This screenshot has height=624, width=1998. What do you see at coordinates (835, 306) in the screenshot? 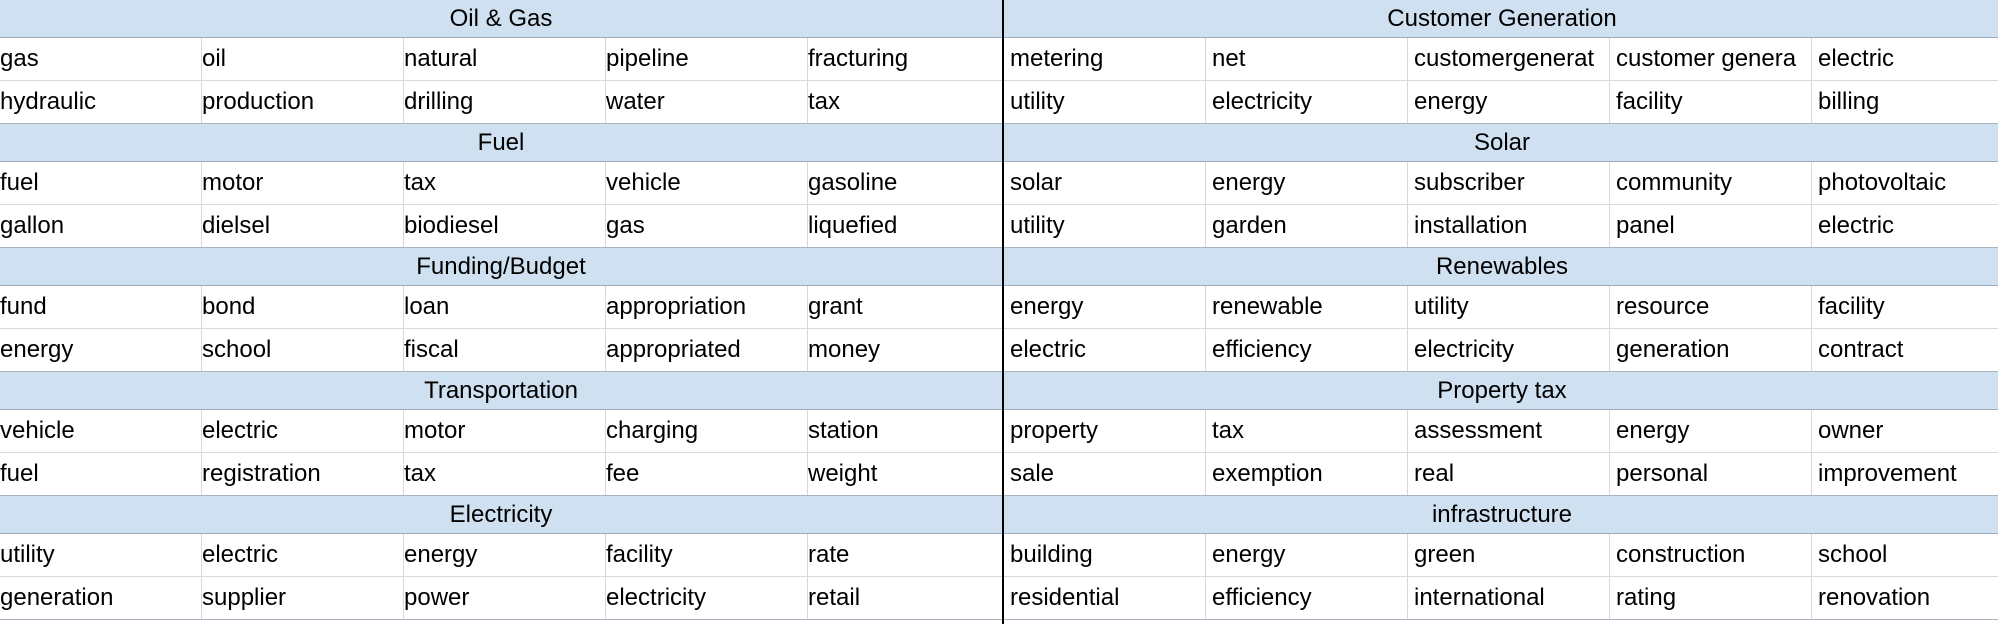
I see `table-cell: grant` at bounding box center [835, 306].